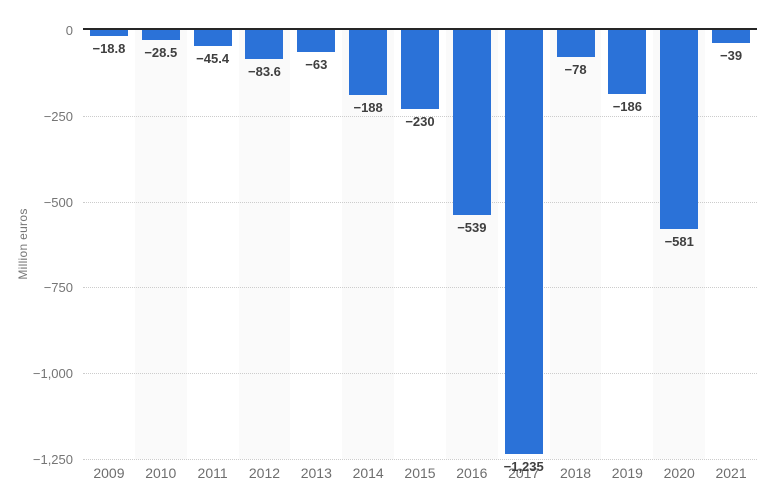  I want to click on bar-value-label: −539, so click(472, 227).